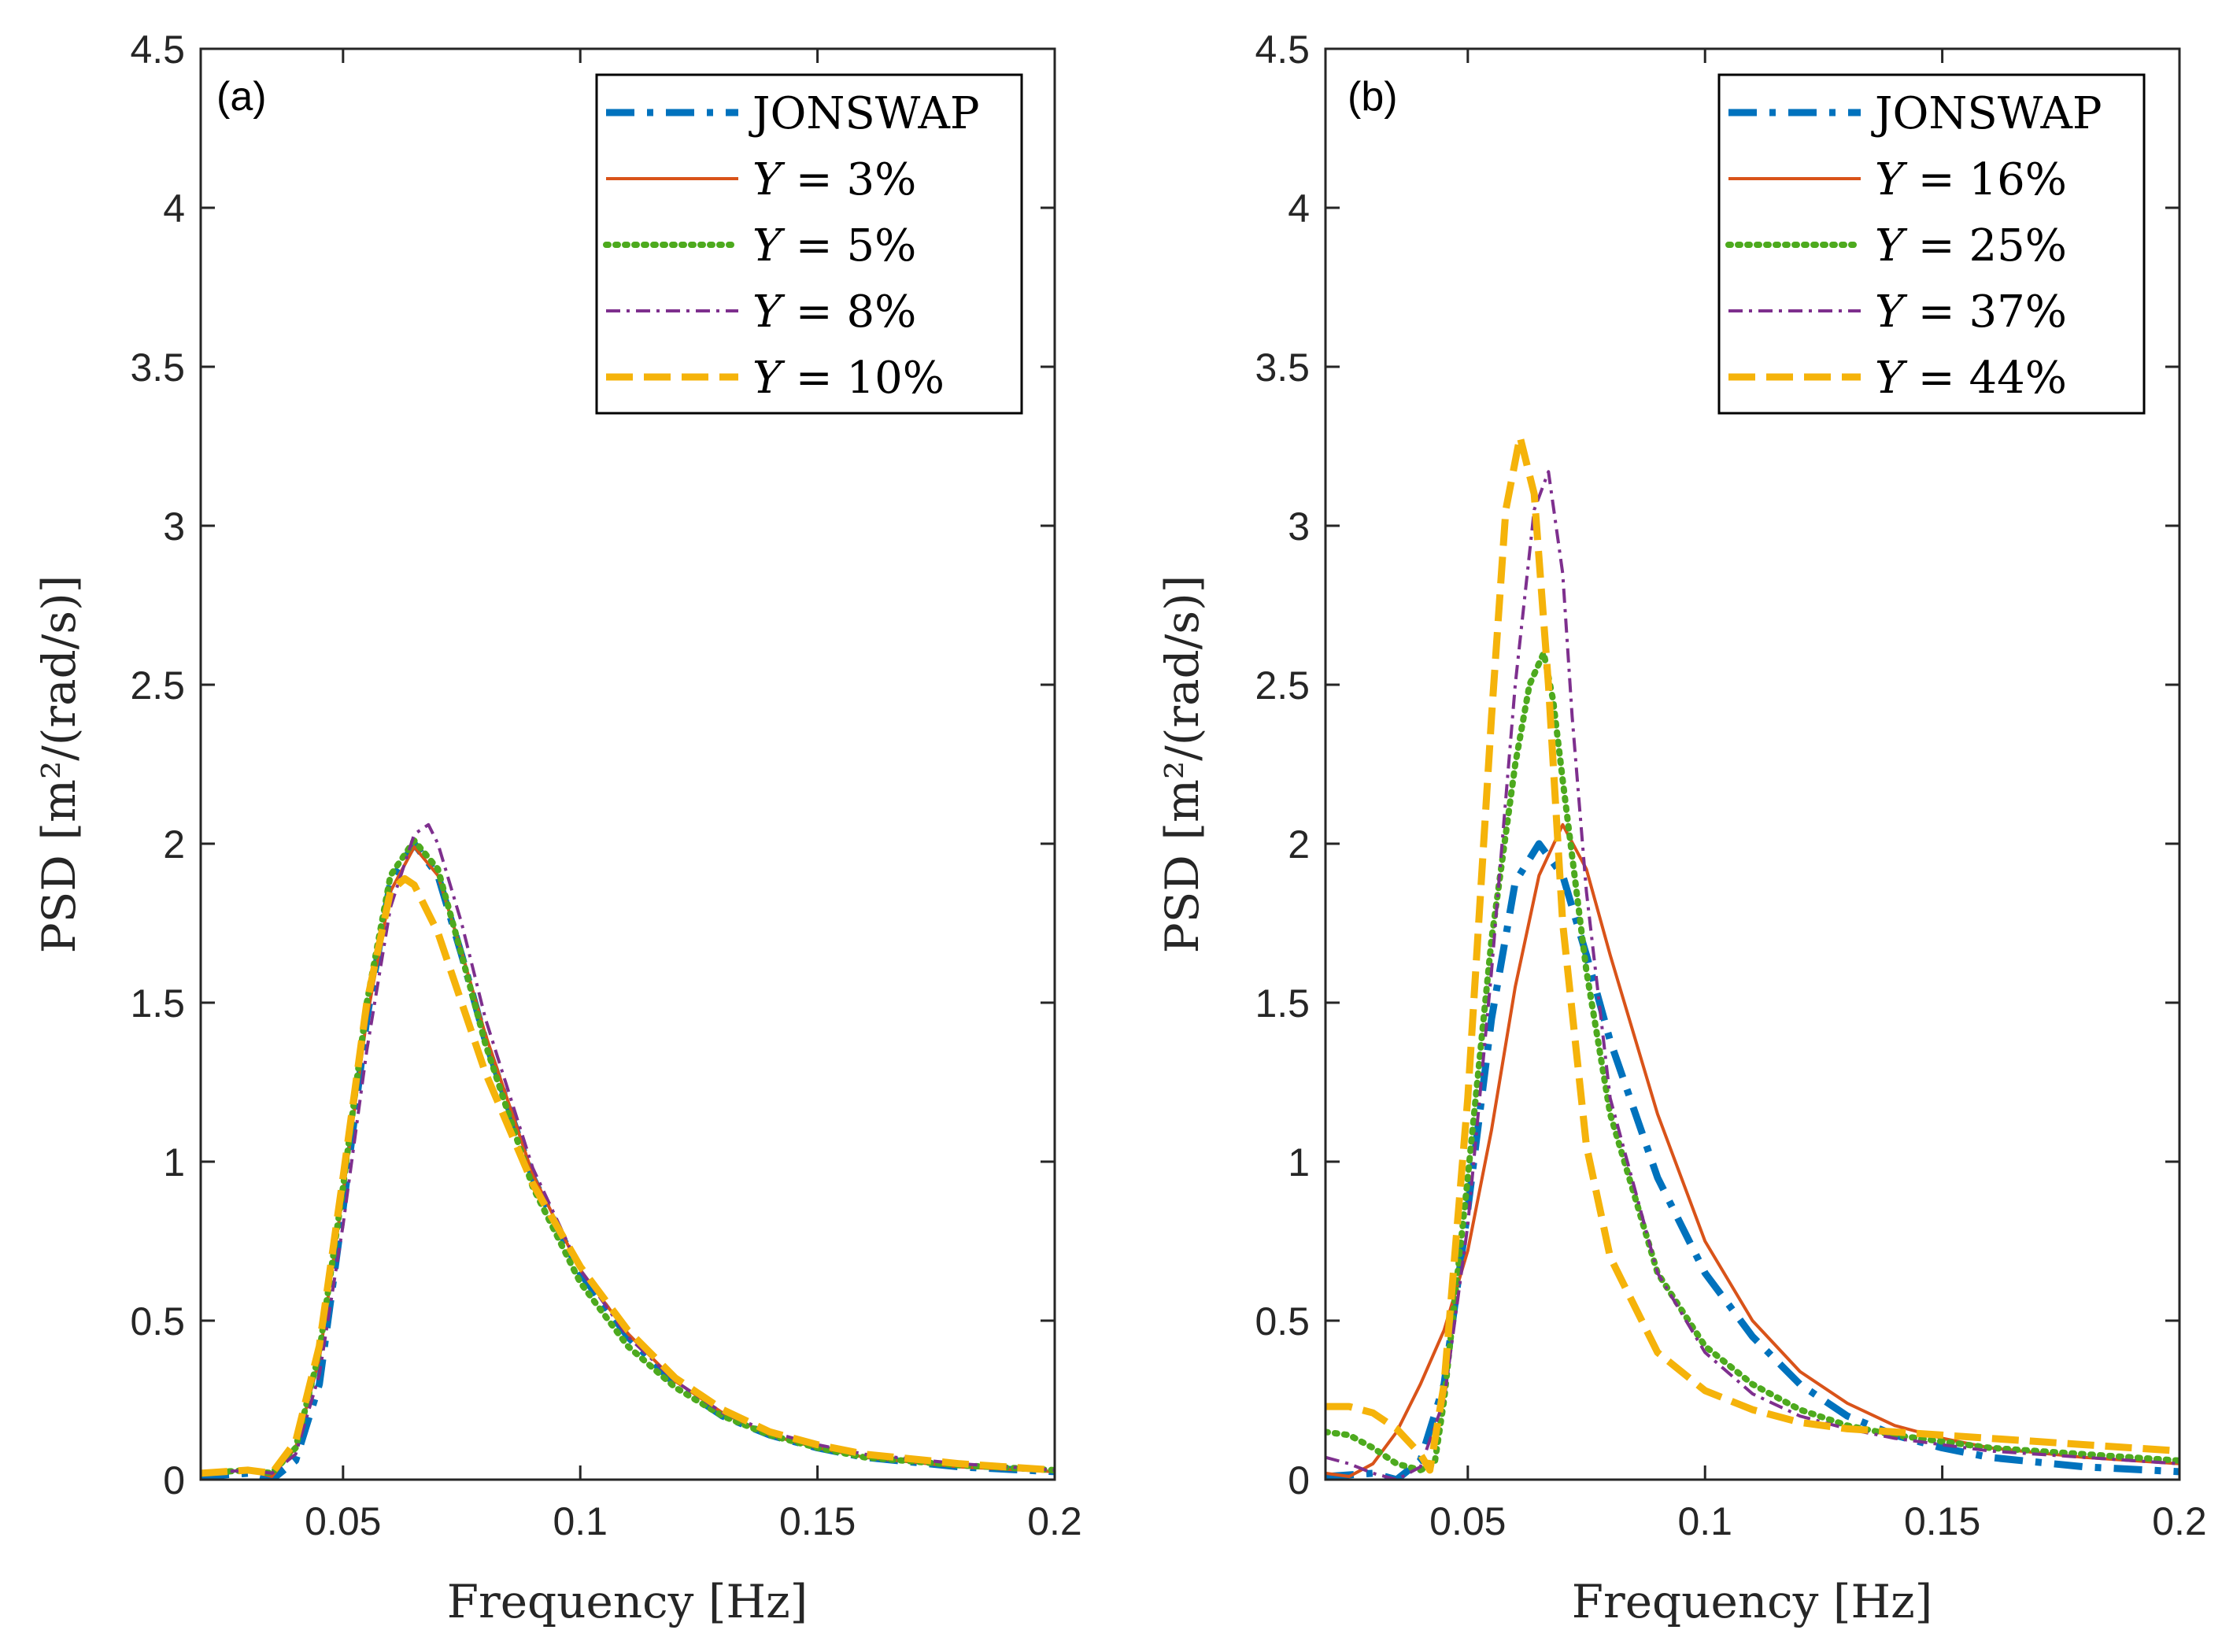 Image resolution: width=2233 pixels, height=1652 pixels. Describe the element at coordinates (849, 180) in the screenshot. I see `legend-entry-text: = 3%` at that location.